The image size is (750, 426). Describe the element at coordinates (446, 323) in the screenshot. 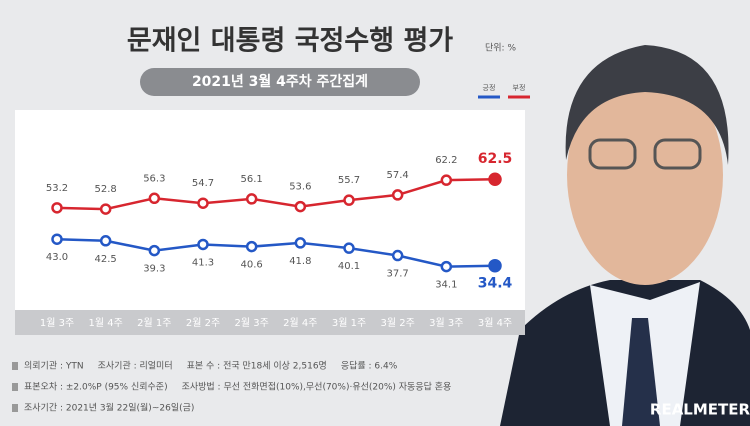

I see `x-tick-label: 3월 3주` at that location.